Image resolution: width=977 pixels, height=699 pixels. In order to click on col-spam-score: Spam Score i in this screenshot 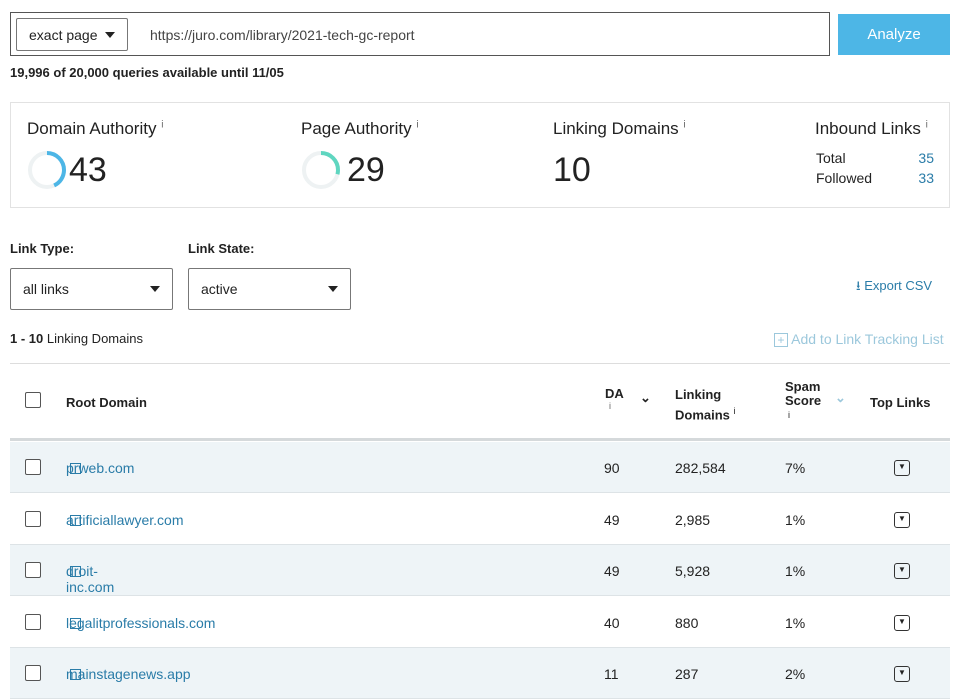, I will do `click(803, 400)`.